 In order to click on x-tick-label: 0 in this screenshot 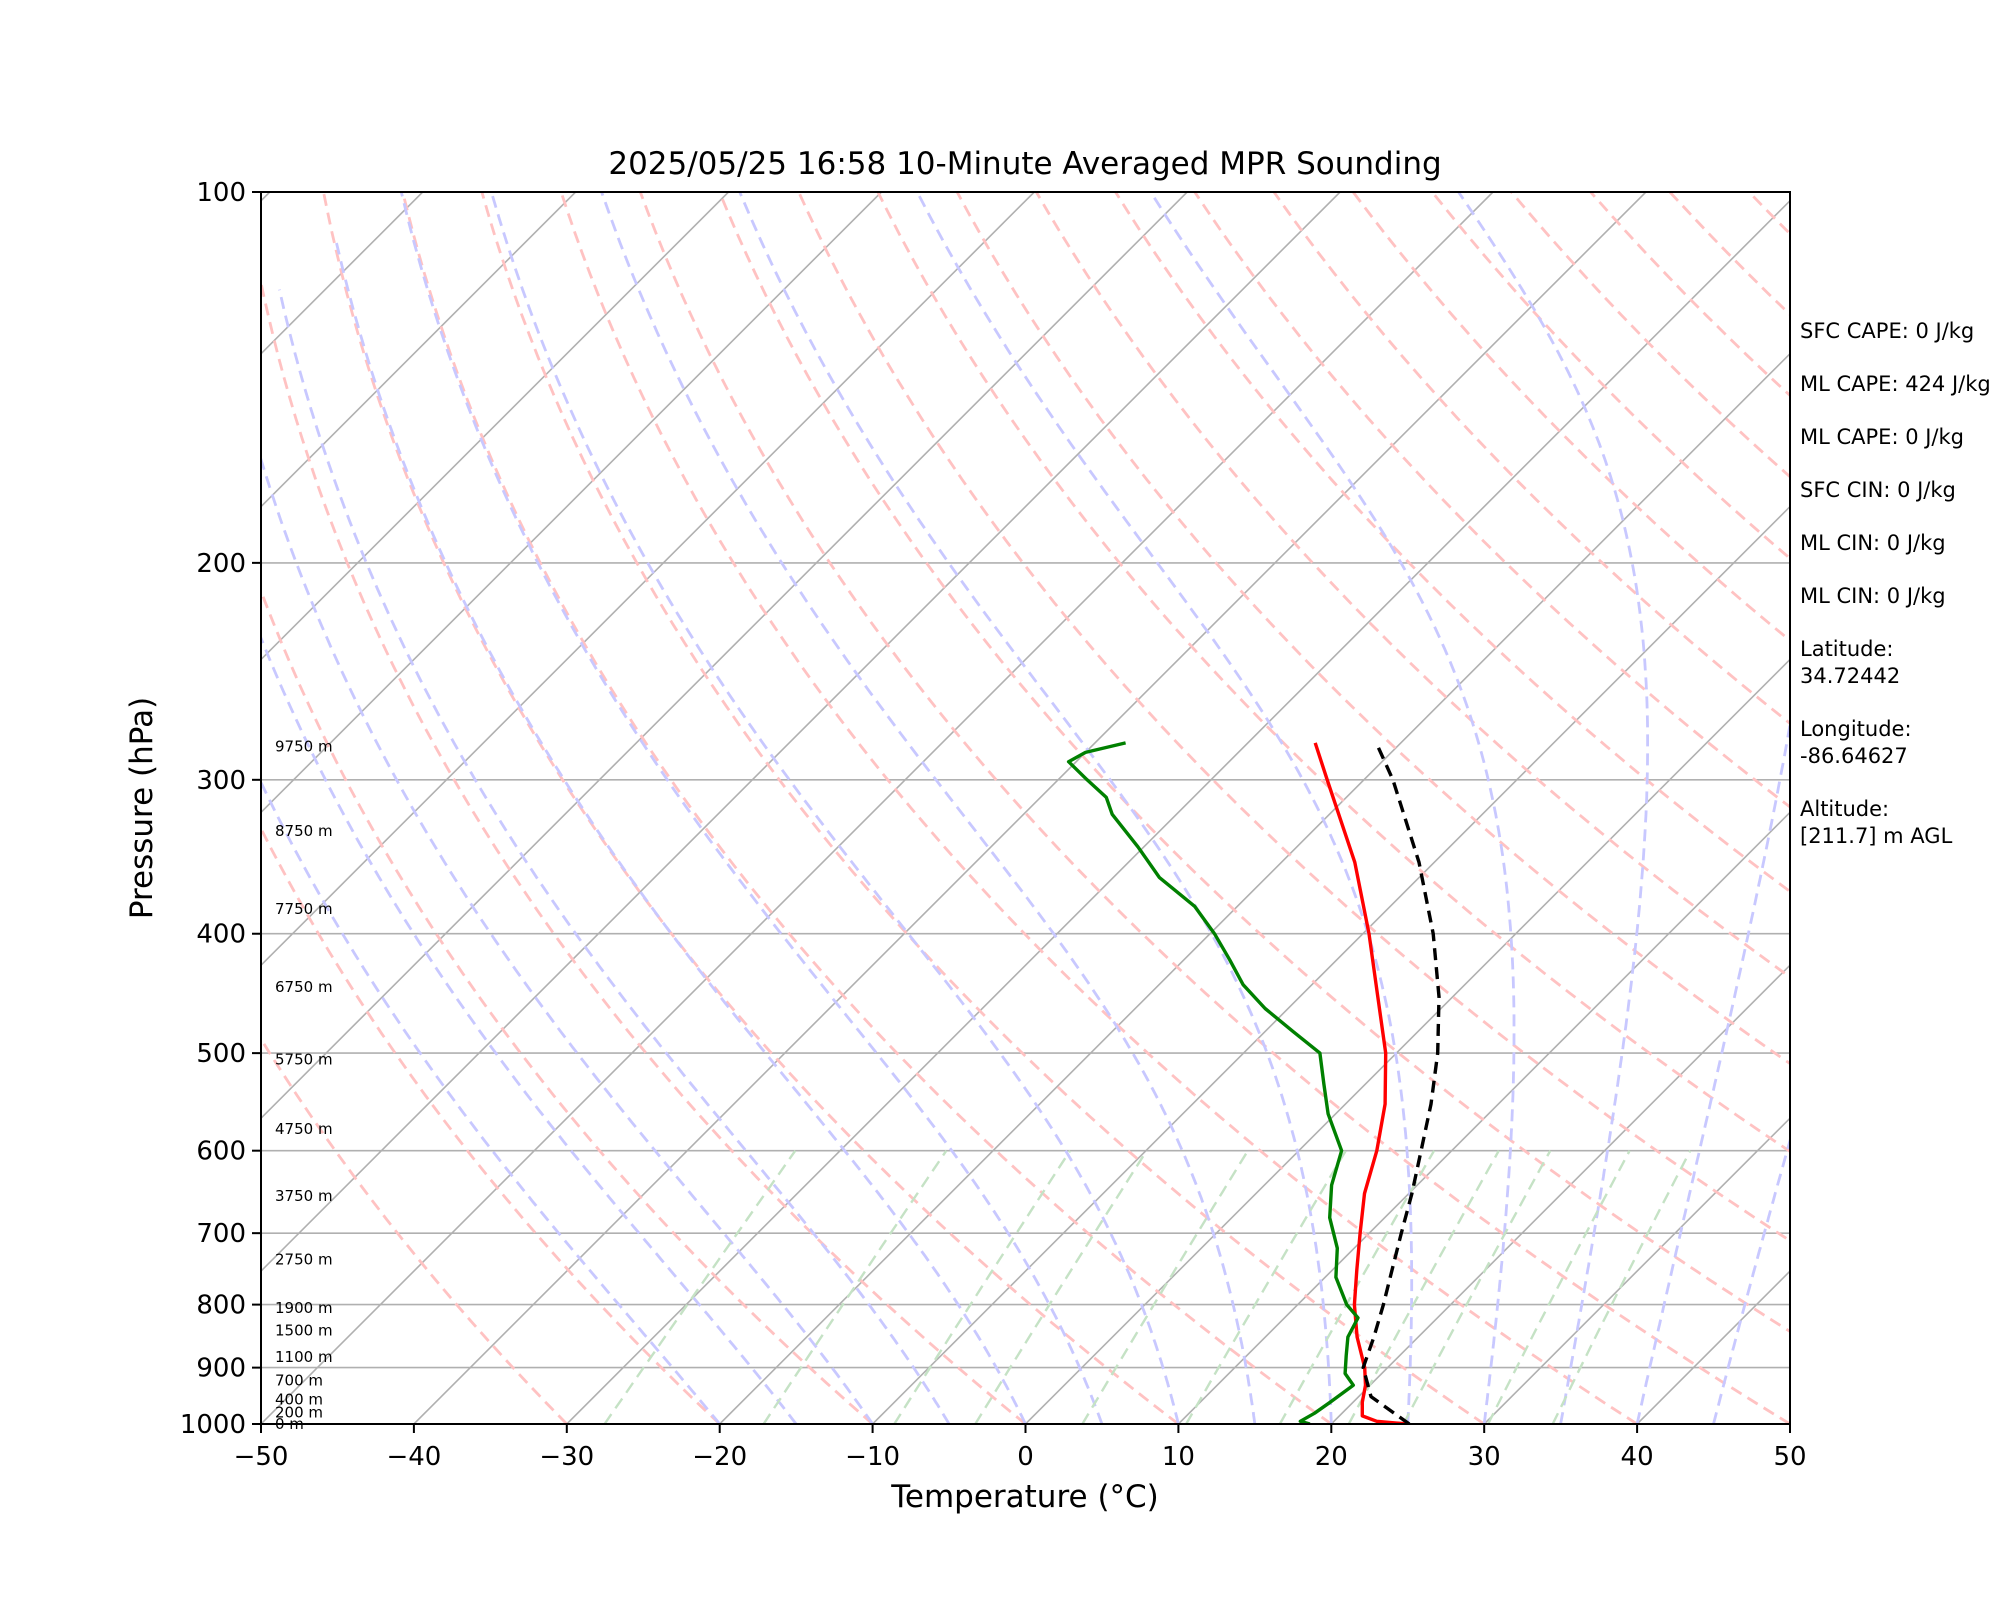, I will do `click(1025, 1457)`.